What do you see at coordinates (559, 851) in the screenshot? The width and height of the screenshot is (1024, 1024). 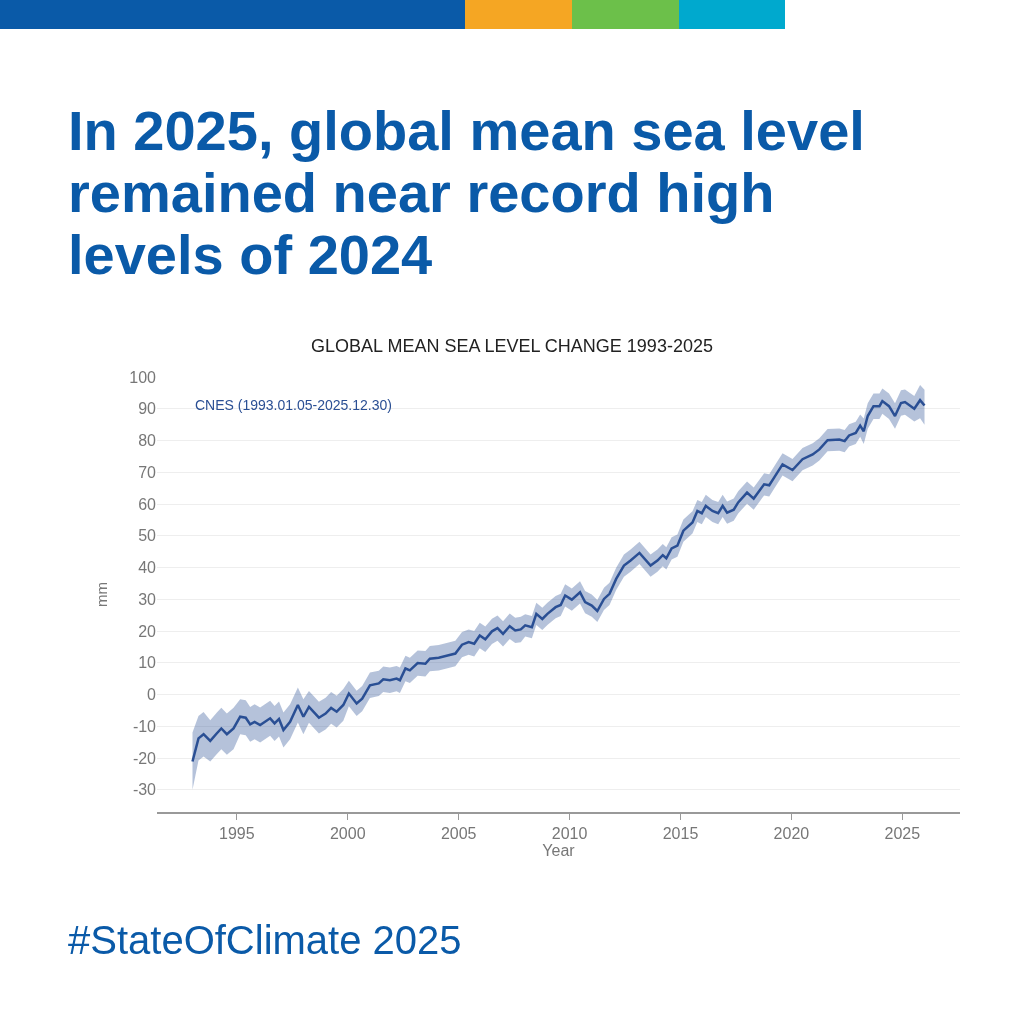 I see `x-axis-title: Year` at bounding box center [559, 851].